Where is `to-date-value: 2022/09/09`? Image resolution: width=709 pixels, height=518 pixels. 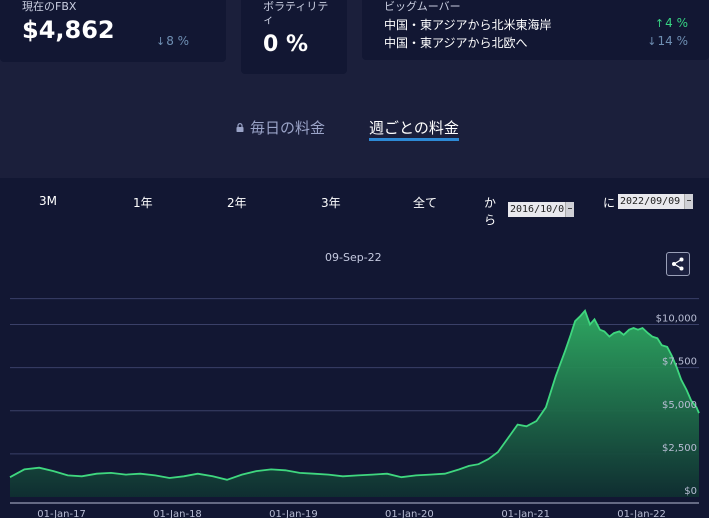 to-date-value: 2022/09/09 is located at coordinates (650, 201).